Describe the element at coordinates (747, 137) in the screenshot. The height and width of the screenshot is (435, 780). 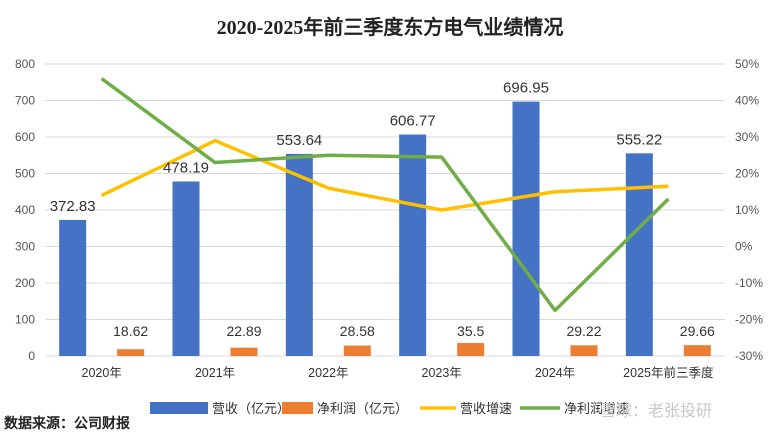
I see `y-right-tick: 30%` at that location.